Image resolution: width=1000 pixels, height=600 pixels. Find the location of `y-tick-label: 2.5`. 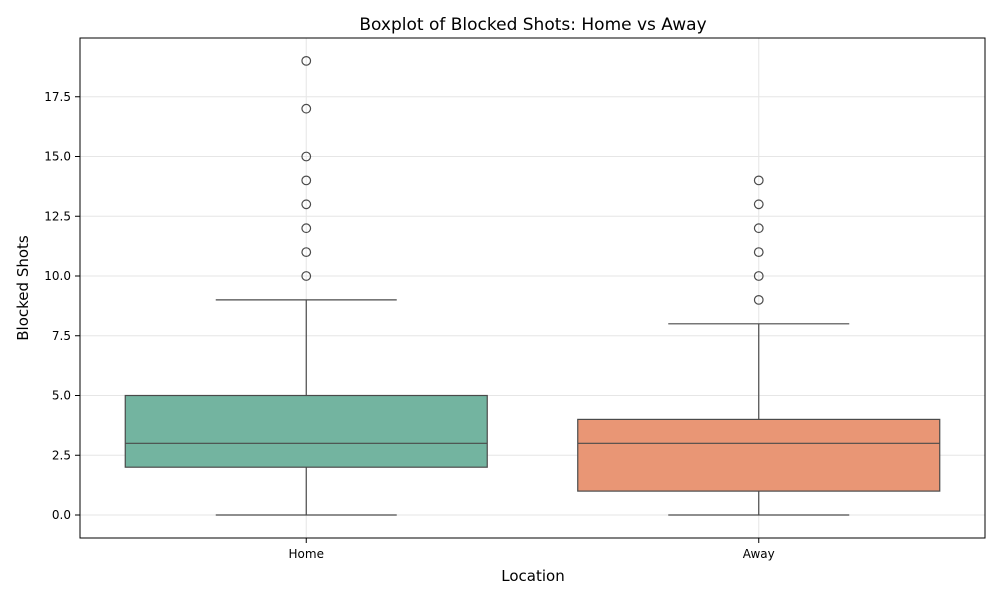

y-tick-label: 2.5 is located at coordinates (61, 455).